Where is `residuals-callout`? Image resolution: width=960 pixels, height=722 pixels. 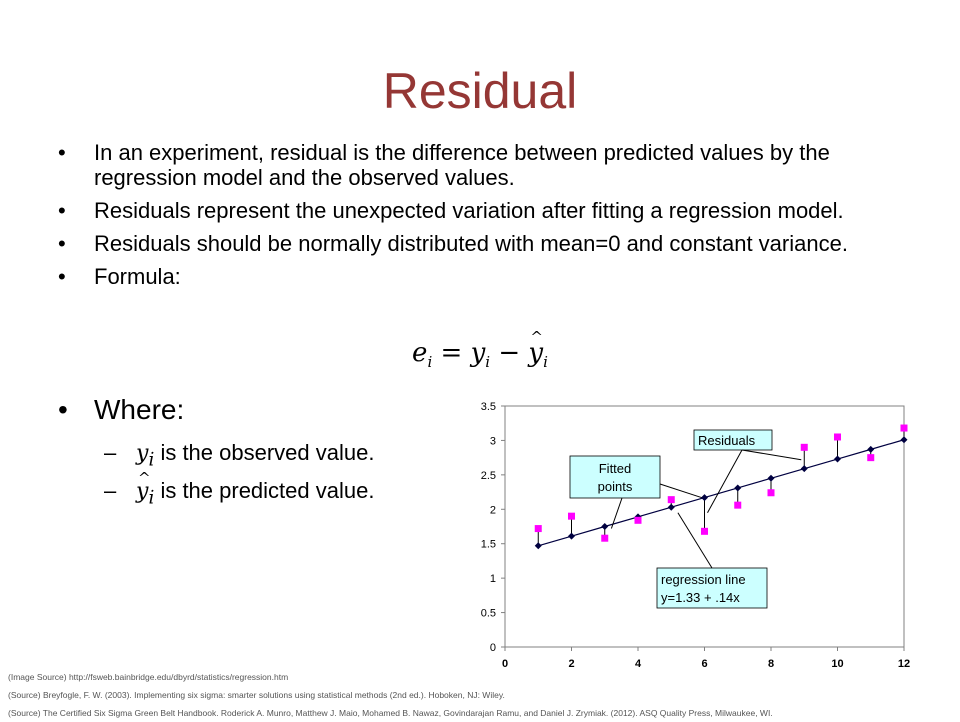 residuals-callout is located at coordinates (733, 440).